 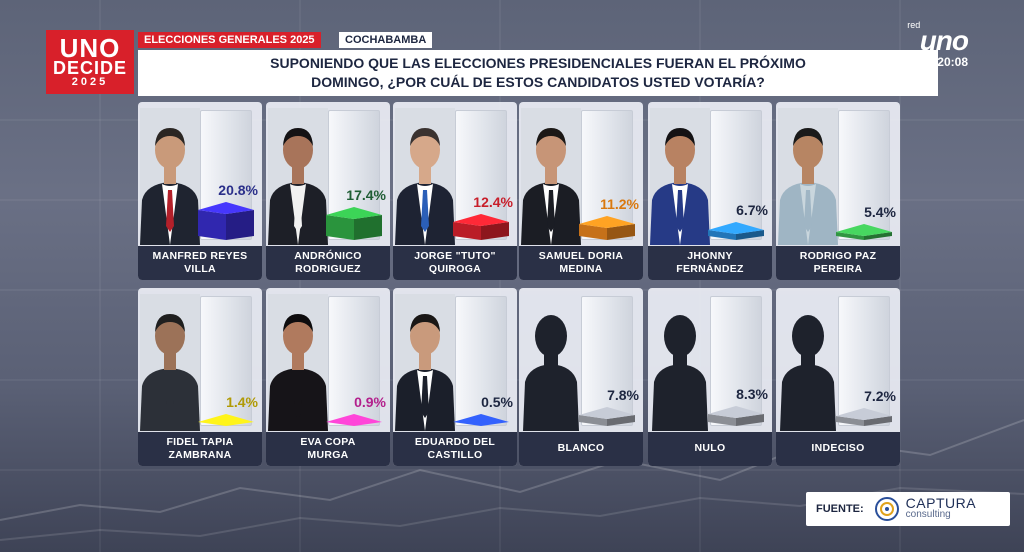 I want to click on result-card: 0.5% EDUARDO DEL CASTILLO, so click(x=455, y=377).